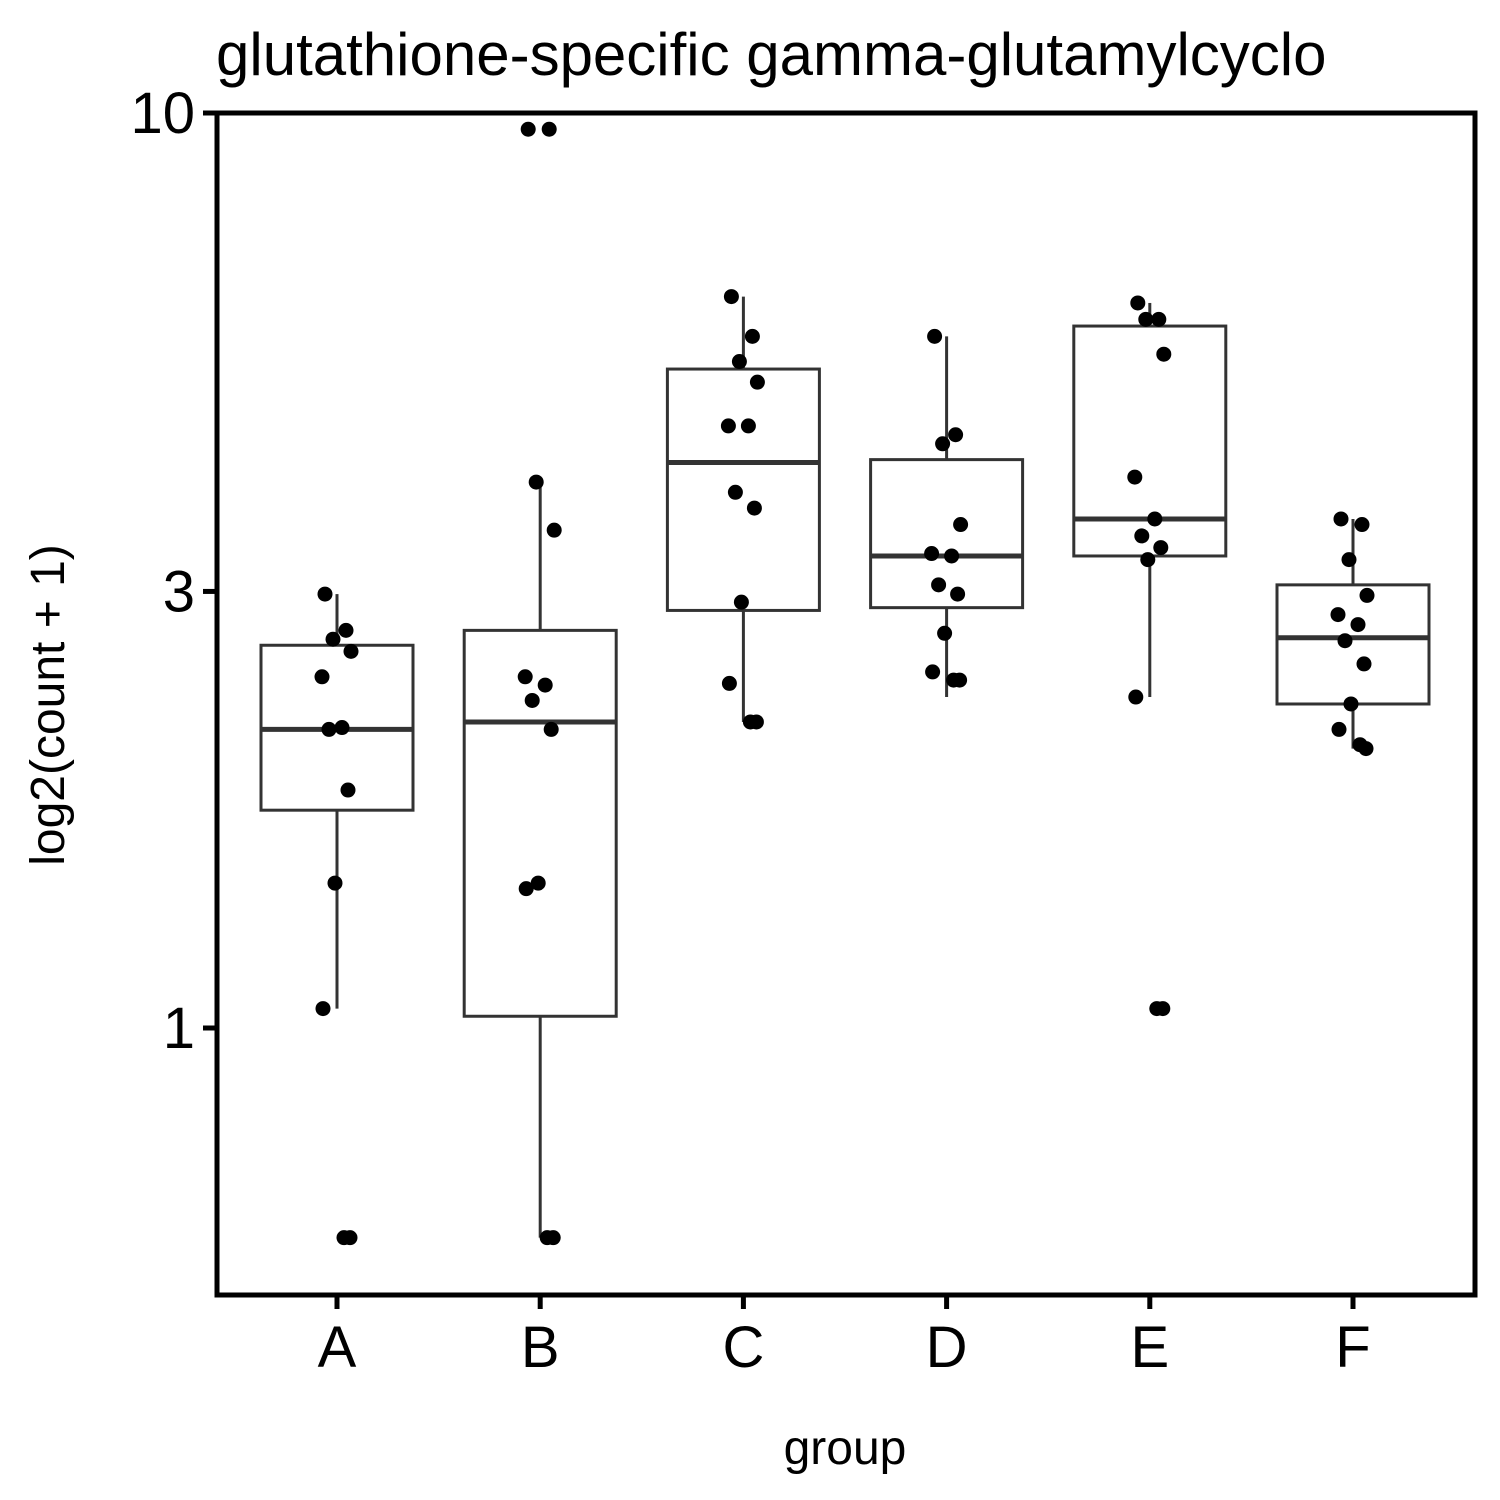 This screenshot has width=1500, height=1500. I want to click on y-tick-label: 10, so click(162, 113).